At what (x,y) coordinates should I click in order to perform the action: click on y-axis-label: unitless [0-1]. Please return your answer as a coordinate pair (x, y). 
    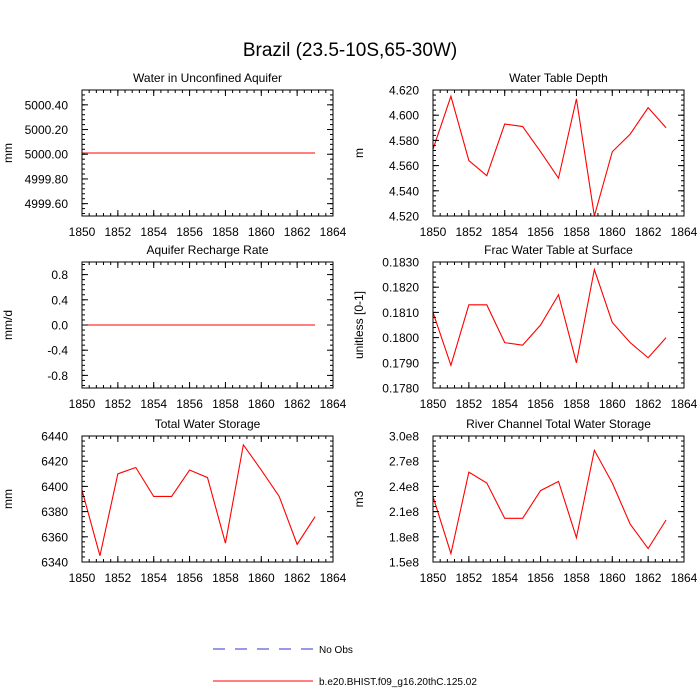
    Looking at the image, I should click on (359, 325).